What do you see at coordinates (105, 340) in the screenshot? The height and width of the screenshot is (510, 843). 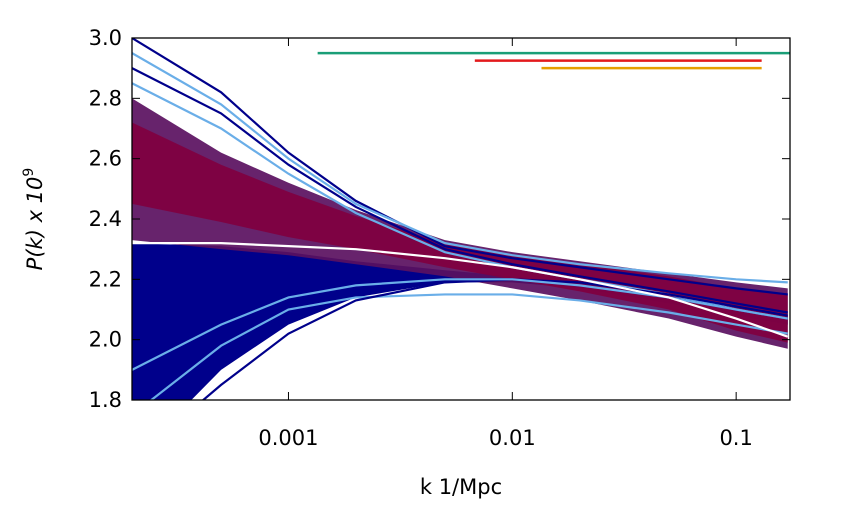 I see `y-tick-label: 2.0` at bounding box center [105, 340].